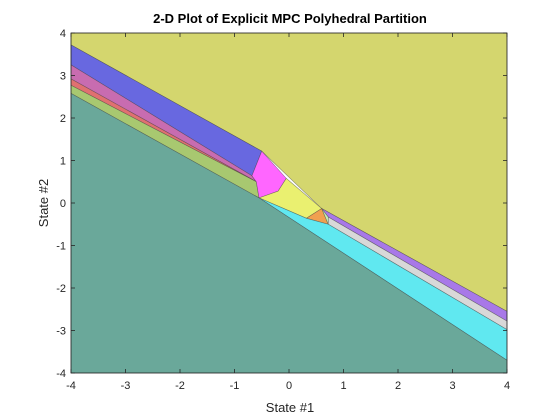 This screenshot has width=560, height=420. I want to click on y-tick-label-6: 2, so click(63, 119).